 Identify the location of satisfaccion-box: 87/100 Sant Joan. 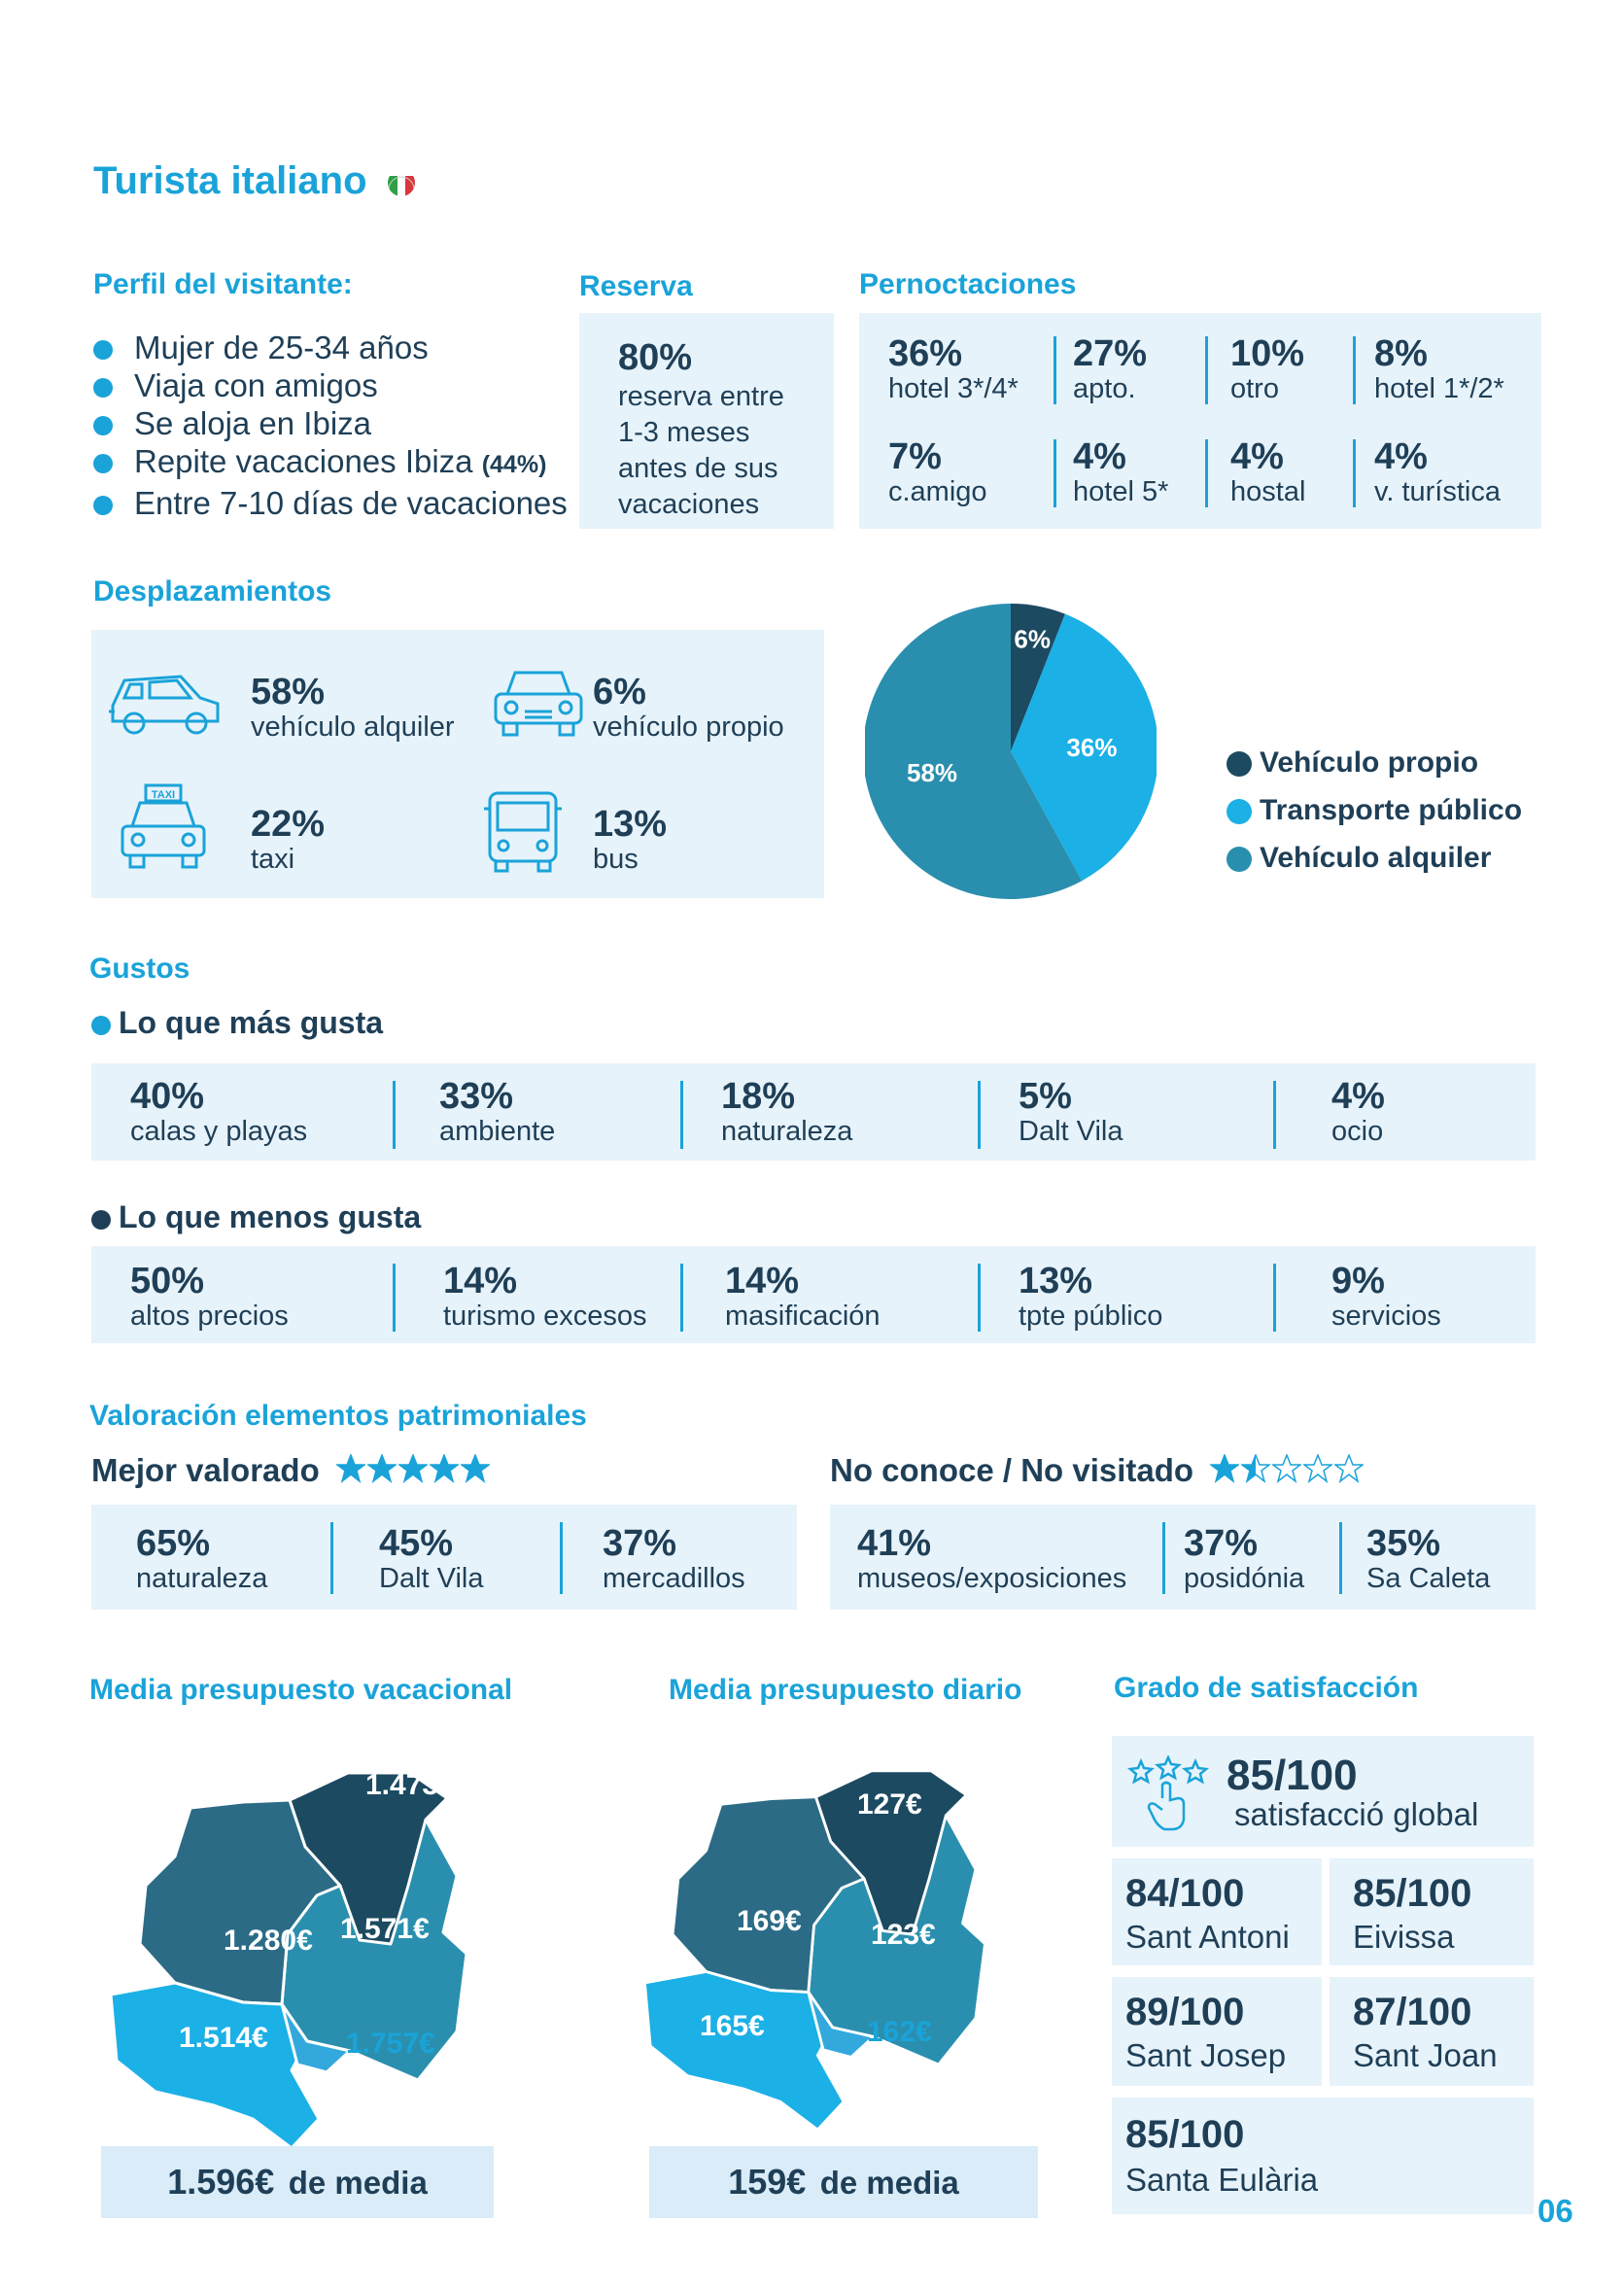
(1432, 2032).